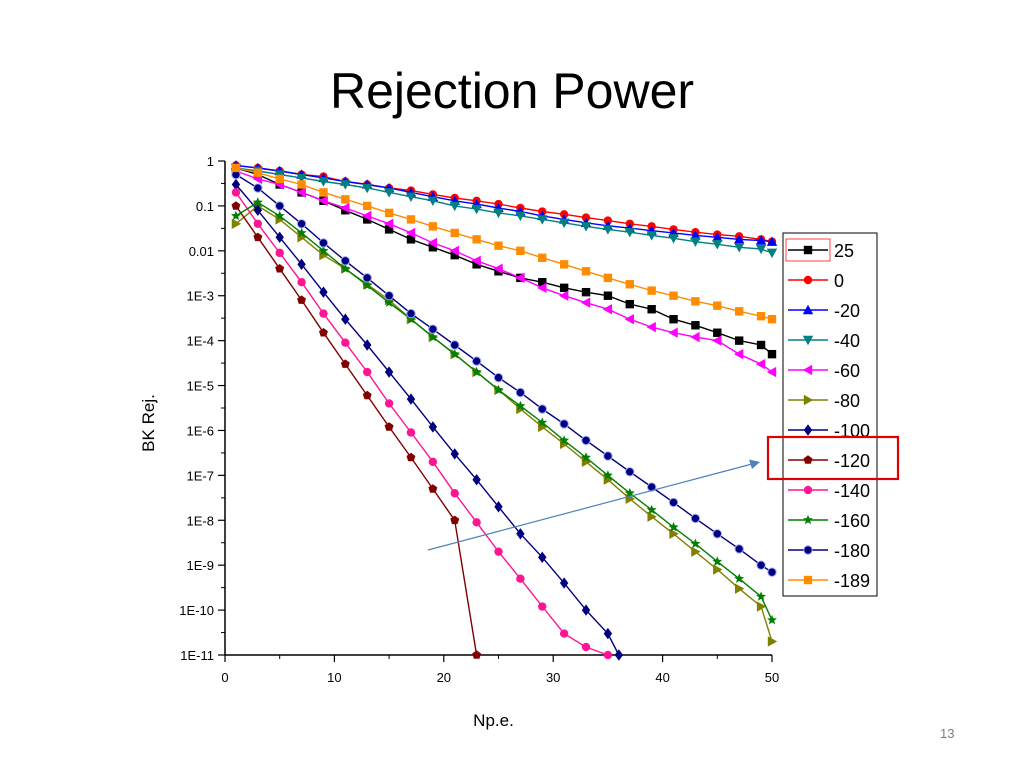 This screenshot has width=1024, height=768. What do you see at coordinates (200, 386) in the screenshot?
I see `y-tick-label: 1E-5` at bounding box center [200, 386].